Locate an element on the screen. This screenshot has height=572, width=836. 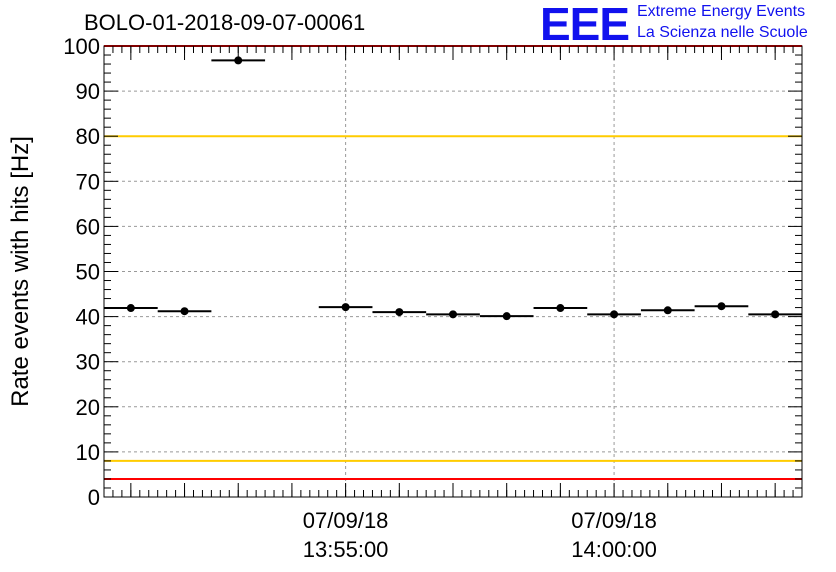
y-tick-label: 80 is located at coordinates (88, 136).